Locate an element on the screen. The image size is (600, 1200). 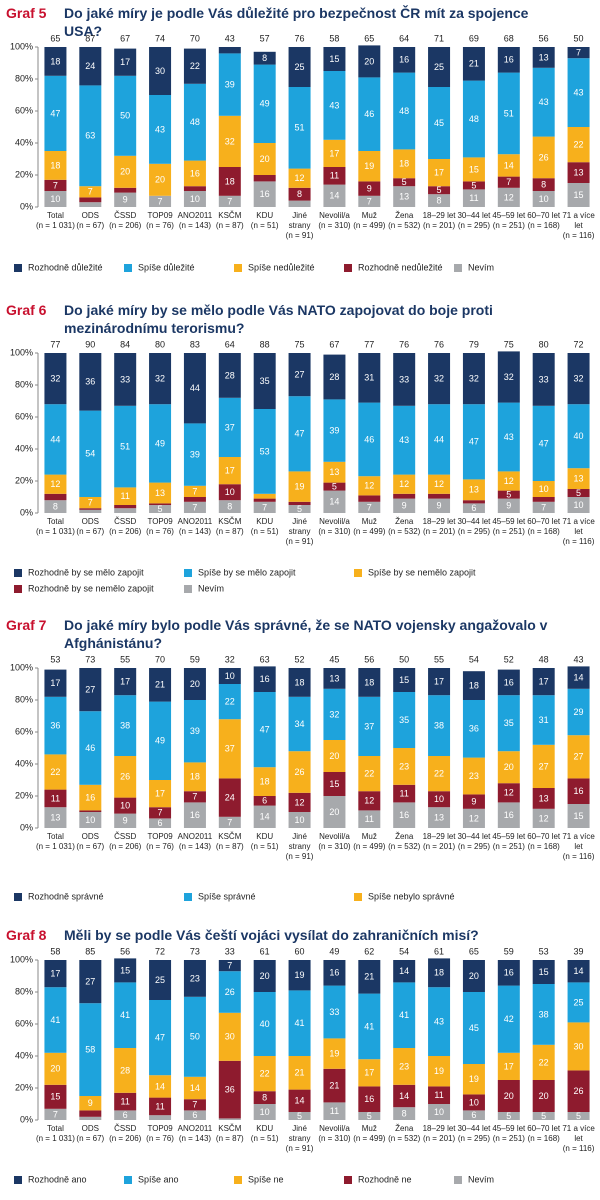
top-label: 69 is located at coordinates (474, 38).